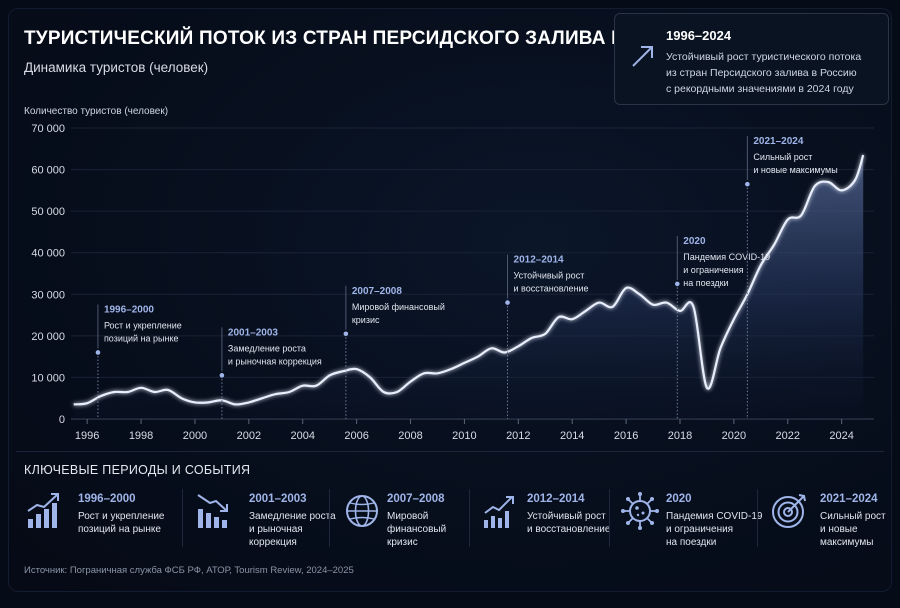 The width and height of the screenshot is (900, 608). Describe the element at coordinates (366, 320) in the screenshot. I see `annotation-text: кризис` at that location.